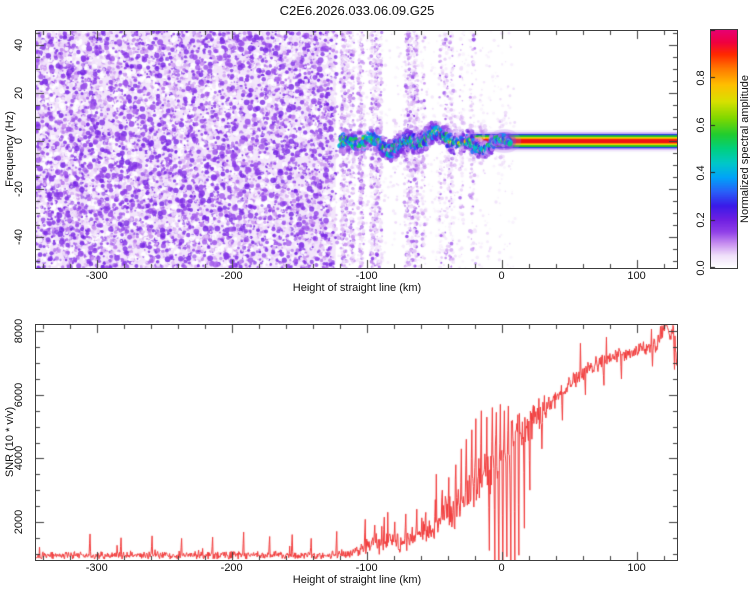 The width and height of the screenshot is (750, 600). I want to click on top-y-tick-label: 0, so click(19, 141).